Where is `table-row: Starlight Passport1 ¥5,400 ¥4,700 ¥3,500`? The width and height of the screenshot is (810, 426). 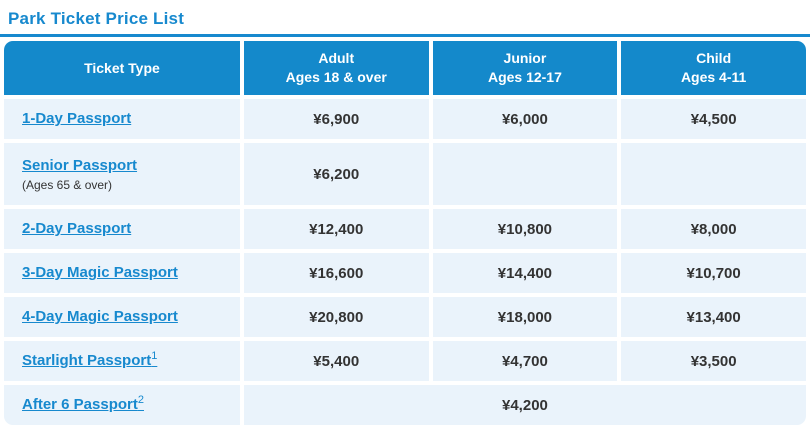 table-row: Starlight Passport1 ¥5,400 ¥4,700 ¥3,500 is located at coordinates (405, 361).